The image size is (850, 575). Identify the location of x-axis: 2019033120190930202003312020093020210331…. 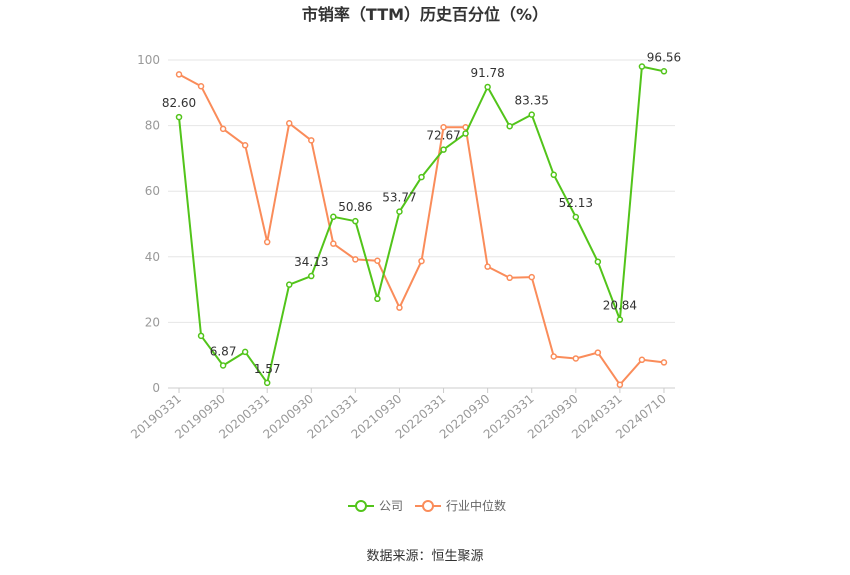
(401, 414).